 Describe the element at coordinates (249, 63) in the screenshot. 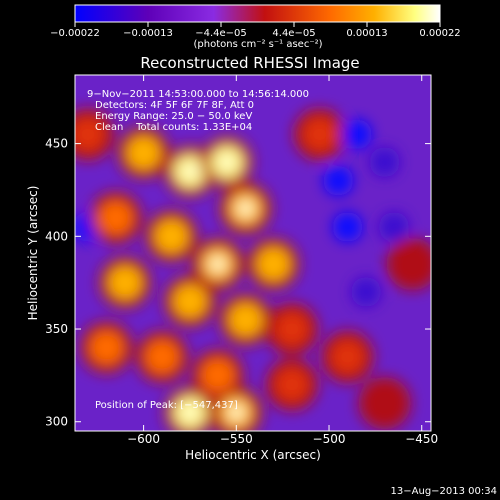

I see `chart-title: Reconstructed RHESSI Image` at that location.